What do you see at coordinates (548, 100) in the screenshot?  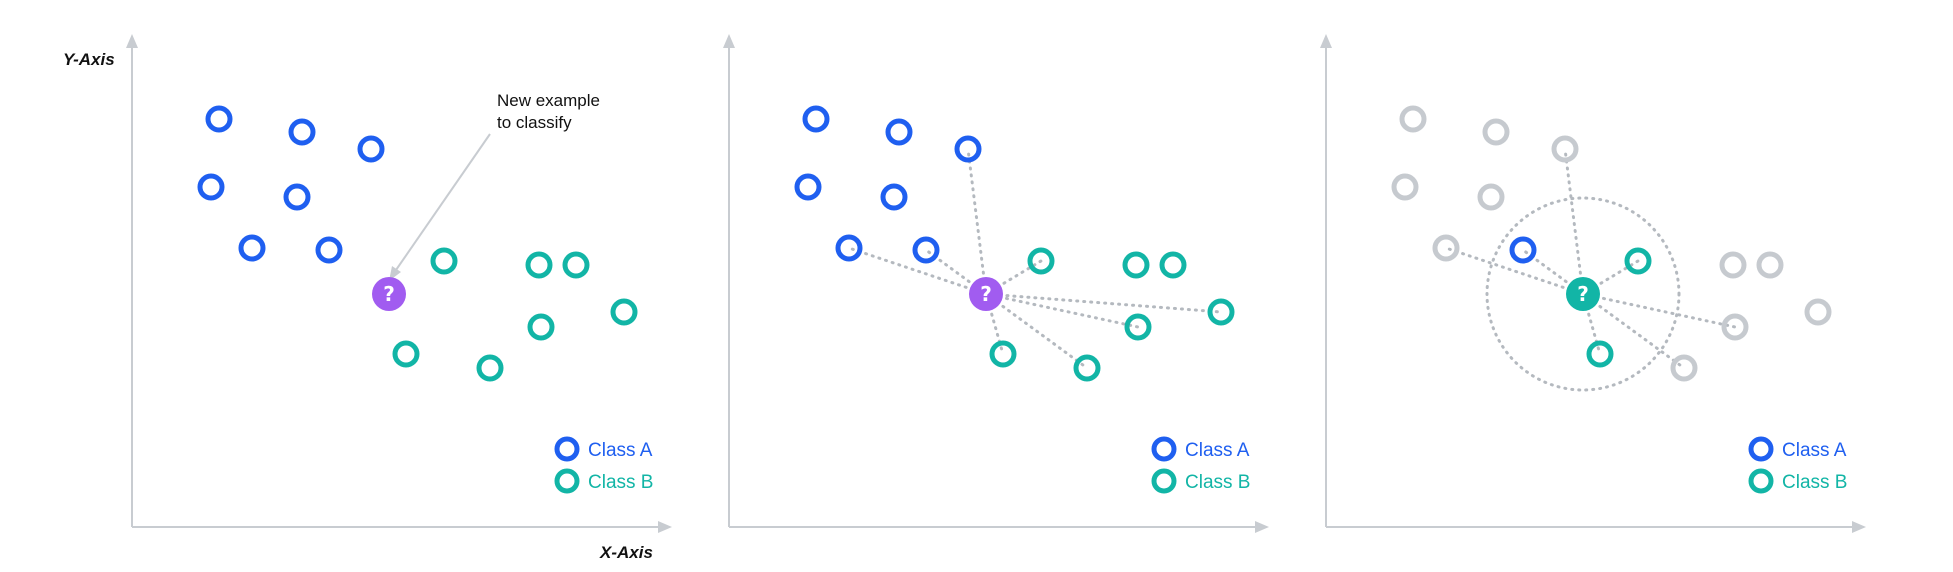 I see `annotation-line-1: New example` at bounding box center [548, 100].